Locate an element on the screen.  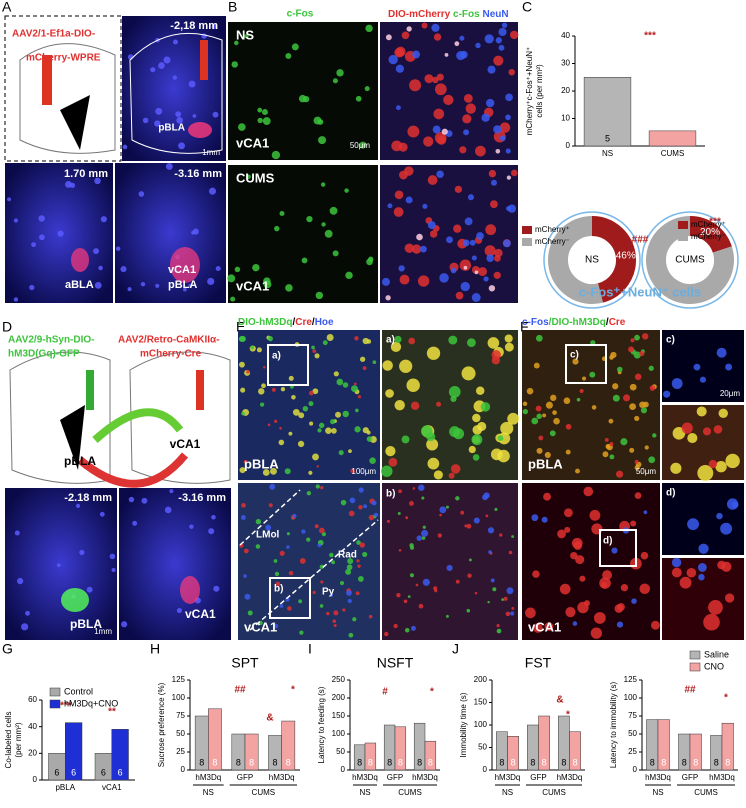
y-axis-label: Sucrose preference (%) is located at coordinates (161, 724).